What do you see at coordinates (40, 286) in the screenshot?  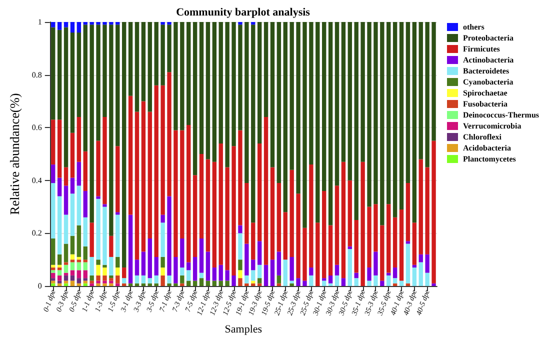 I see `y-tick-label: 0` at bounding box center [40, 286].